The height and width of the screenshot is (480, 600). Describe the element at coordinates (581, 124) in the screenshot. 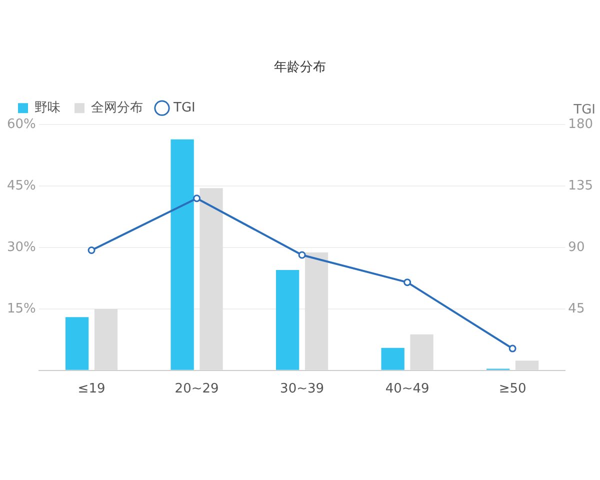

I see `y2-tick-label: 180` at that location.